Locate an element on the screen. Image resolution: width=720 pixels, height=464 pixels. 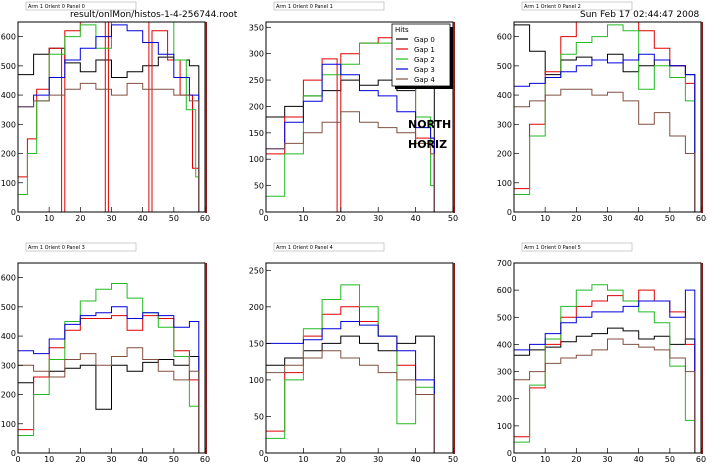
legend-entry: Gap 2 is located at coordinates (424, 60).